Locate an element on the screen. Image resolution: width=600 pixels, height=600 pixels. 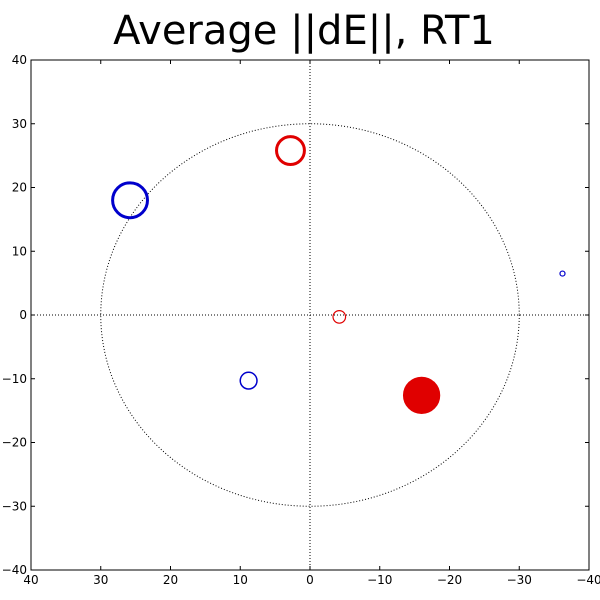
y-tick-label: −30 is located at coordinates (14, 506).